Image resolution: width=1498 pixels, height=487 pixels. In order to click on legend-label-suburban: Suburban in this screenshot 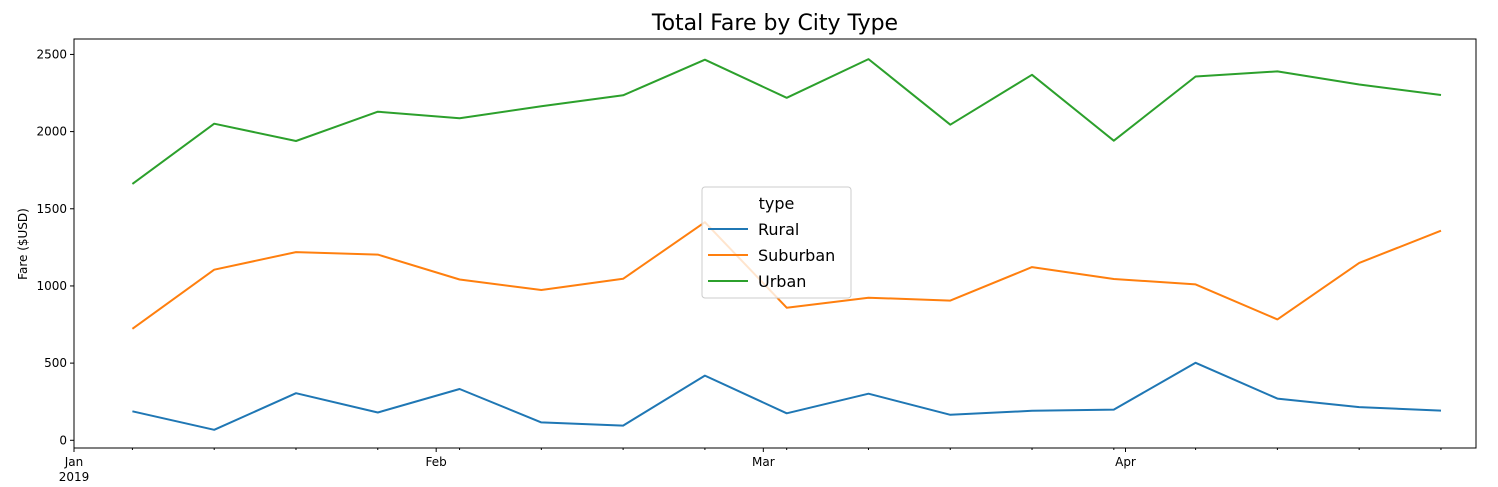, I will do `click(796, 255)`.